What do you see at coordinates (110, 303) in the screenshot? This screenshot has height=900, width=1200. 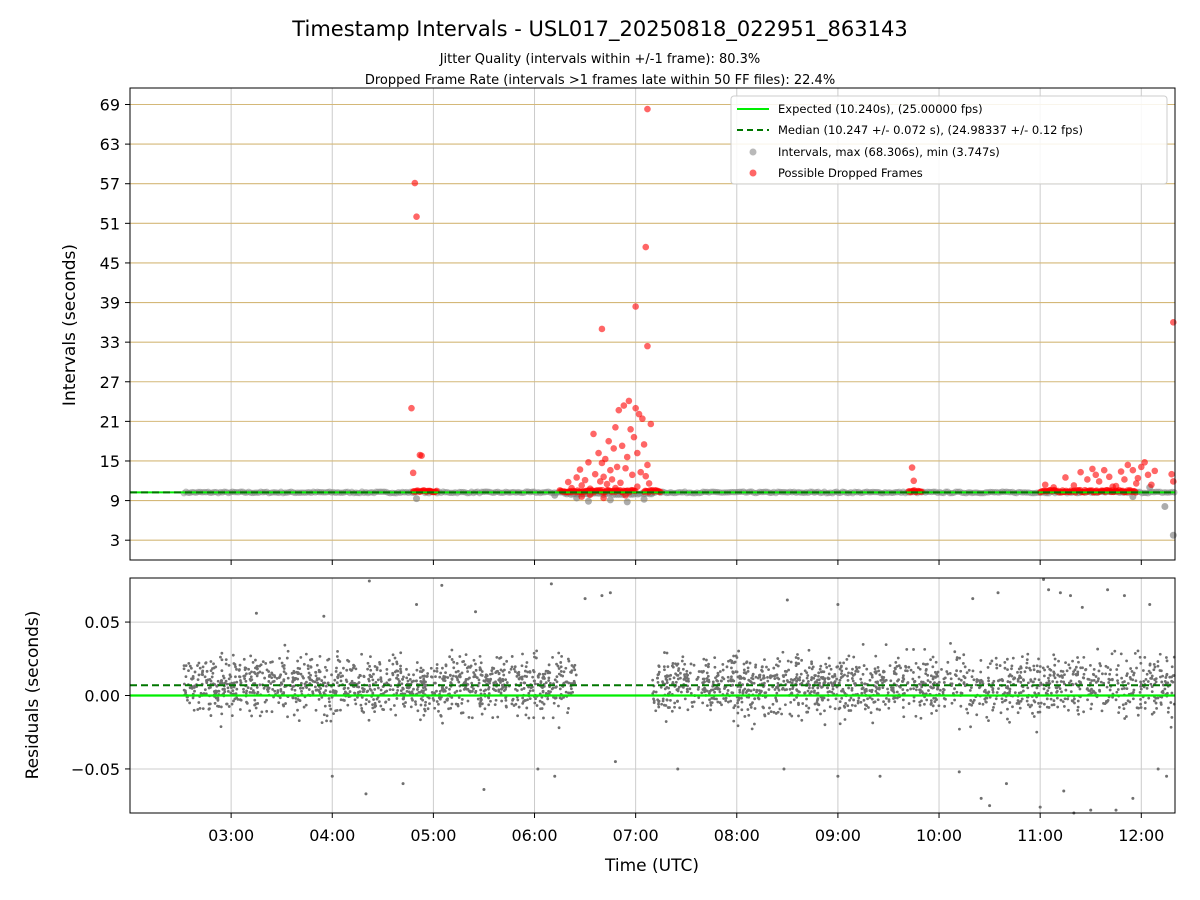 I see `top-y-tick-label: 39` at bounding box center [110, 303].